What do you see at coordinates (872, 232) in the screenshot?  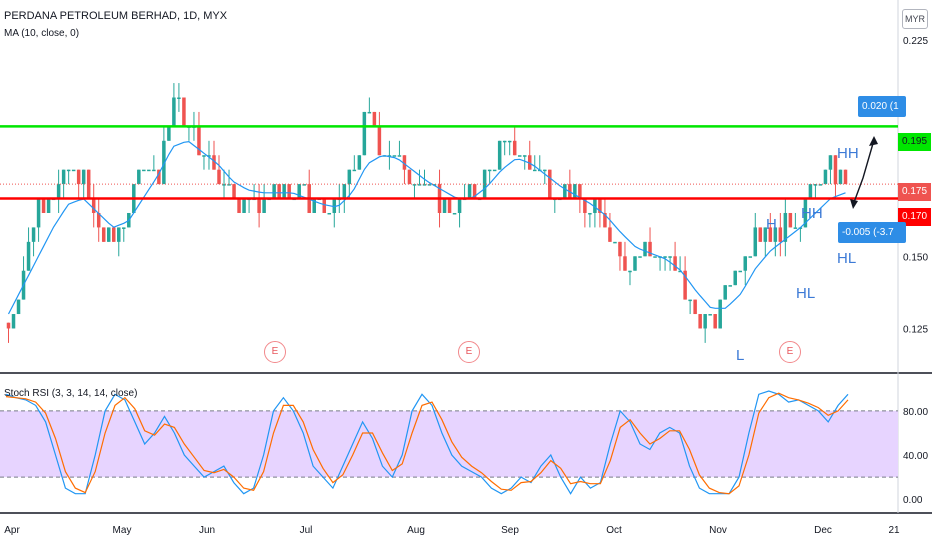 I see `measure-down-label: -0.005 (-3.7` at bounding box center [872, 232].